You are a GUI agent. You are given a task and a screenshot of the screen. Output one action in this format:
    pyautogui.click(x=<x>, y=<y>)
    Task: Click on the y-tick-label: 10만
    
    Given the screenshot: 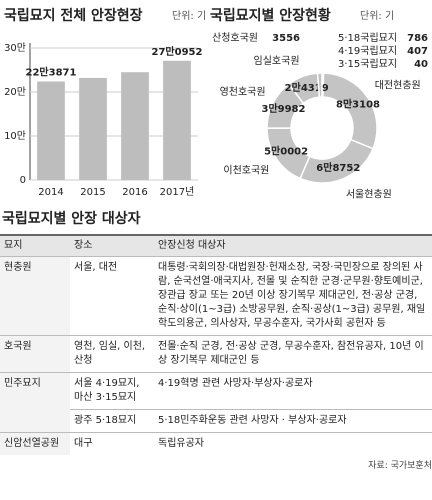 What is the action you would take?
    pyautogui.click(x=15, y=136)
    